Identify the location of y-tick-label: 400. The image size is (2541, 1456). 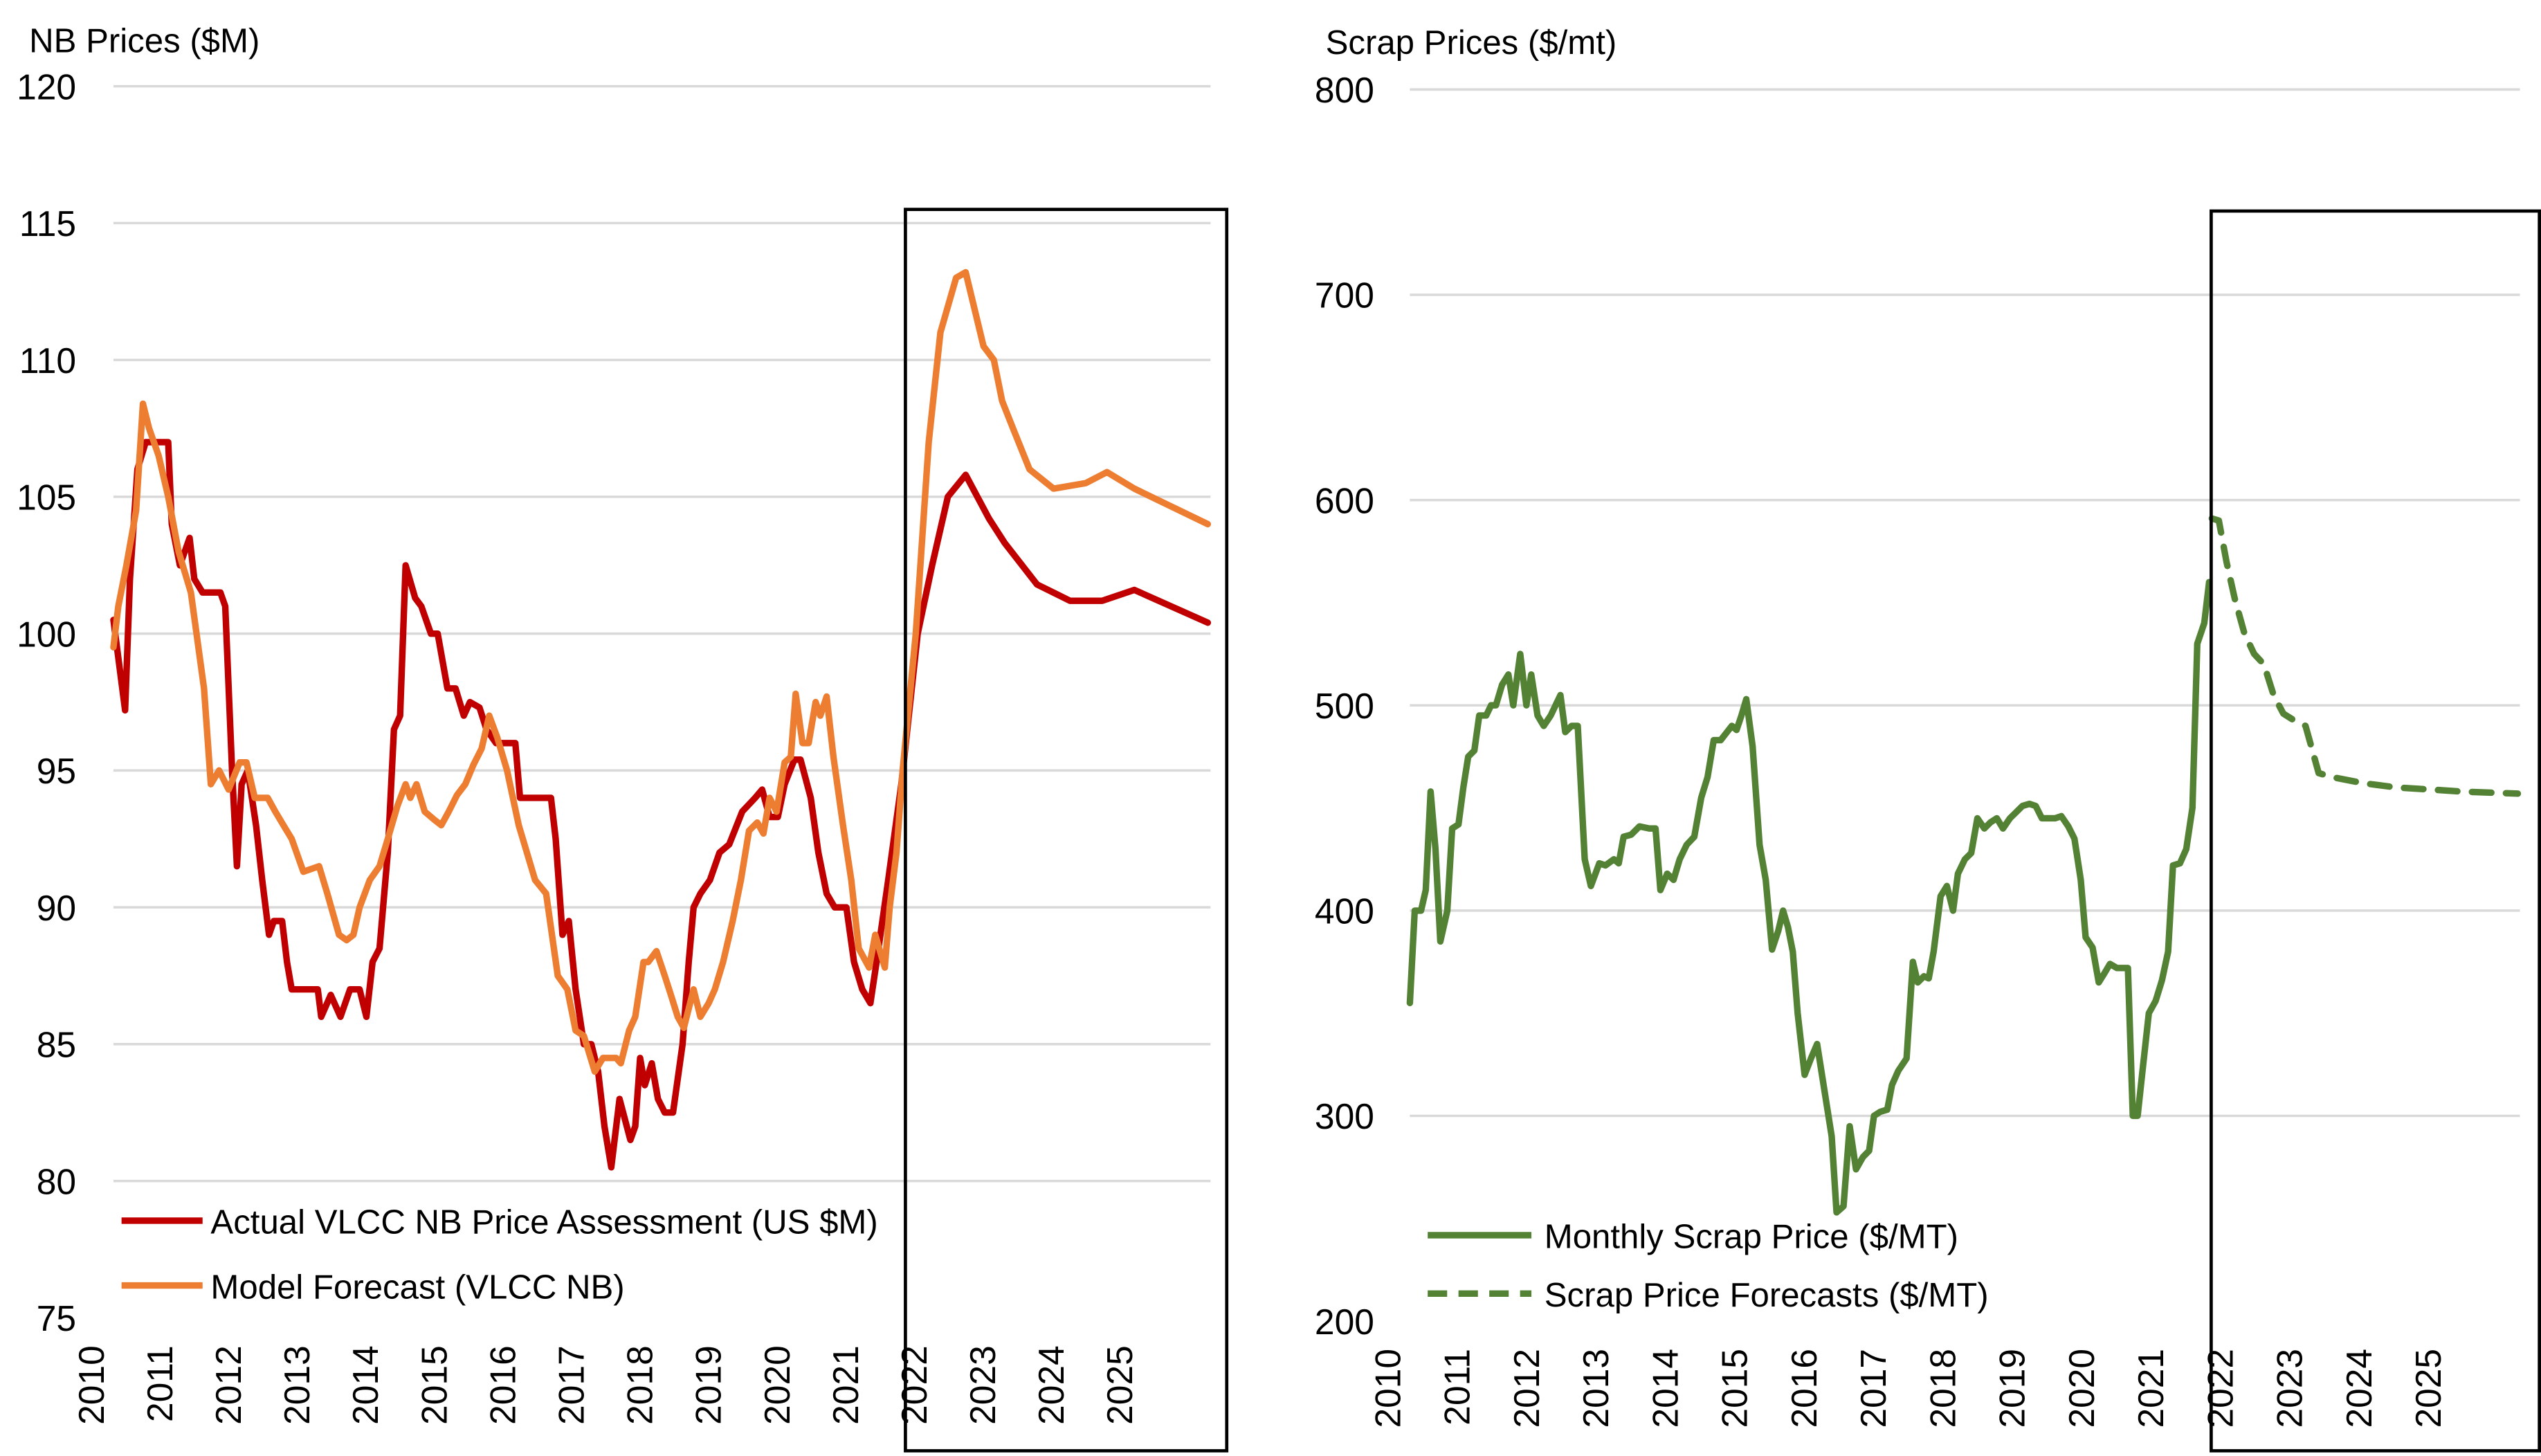
(1344, 911).